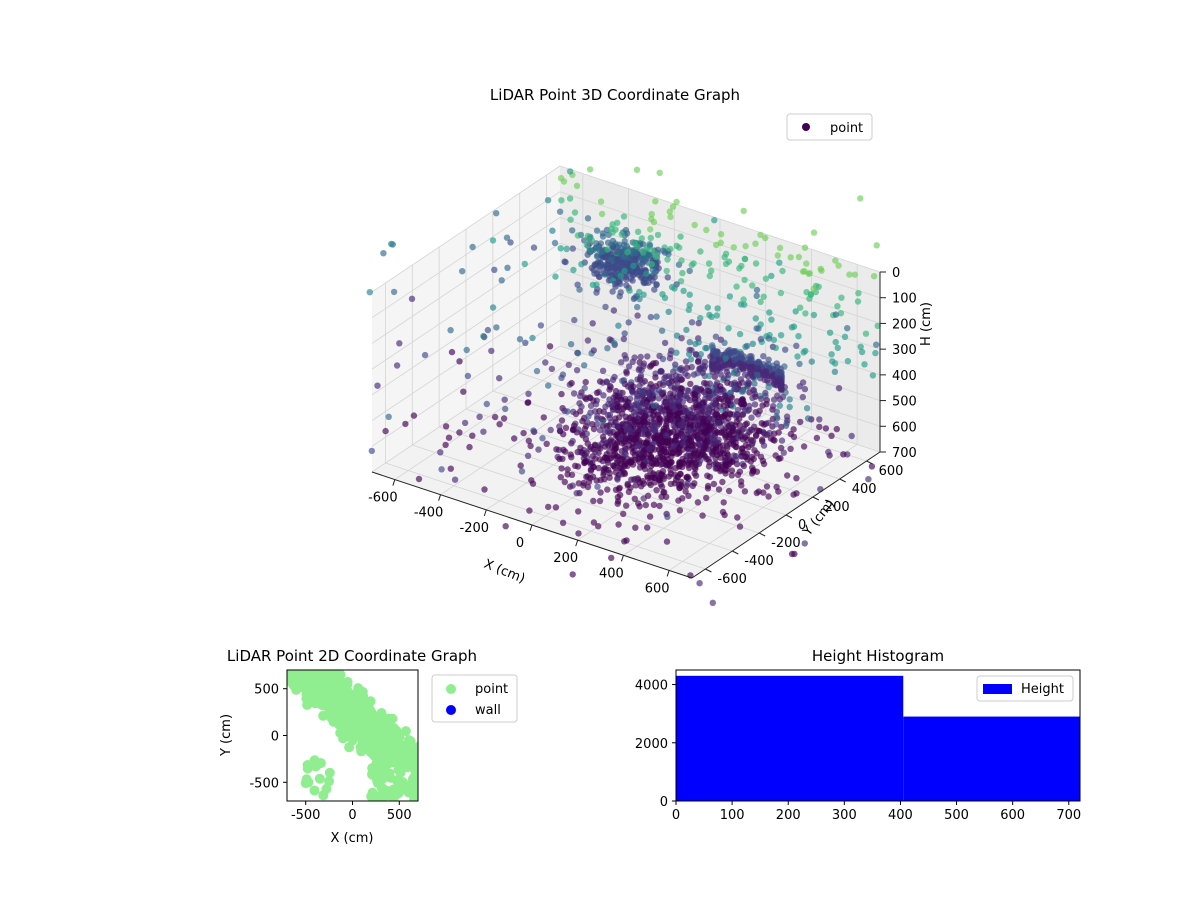 This screenshot has width=1200, height=900. Describe the element at coordinates (565, 558) in the screenshot. I see `x-tick-label: 200` at that location.